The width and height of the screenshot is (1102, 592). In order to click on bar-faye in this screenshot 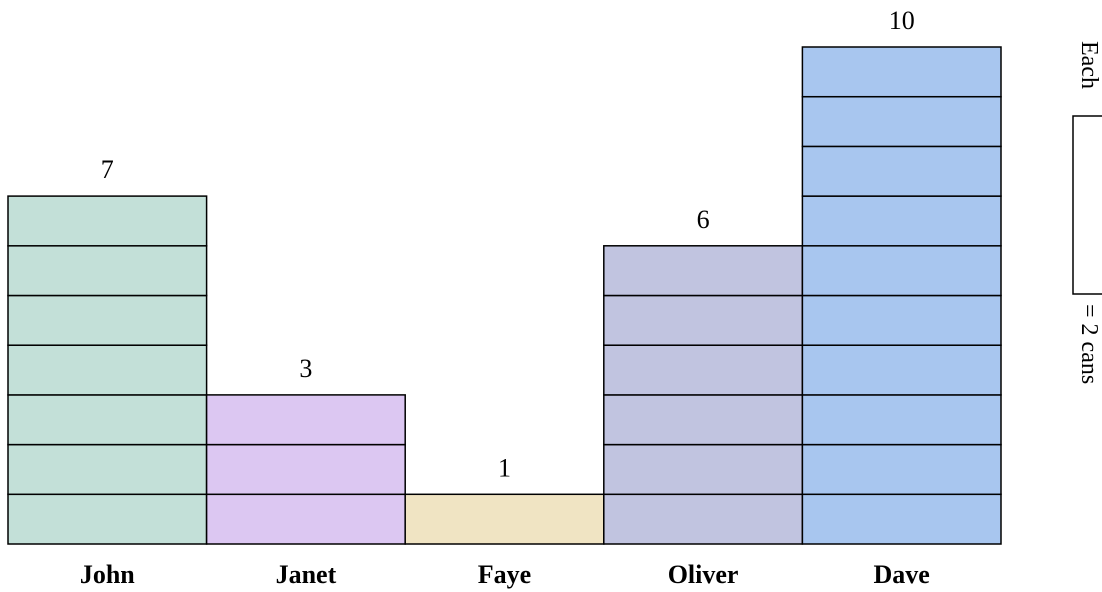, I will do `click(504, 519)`.